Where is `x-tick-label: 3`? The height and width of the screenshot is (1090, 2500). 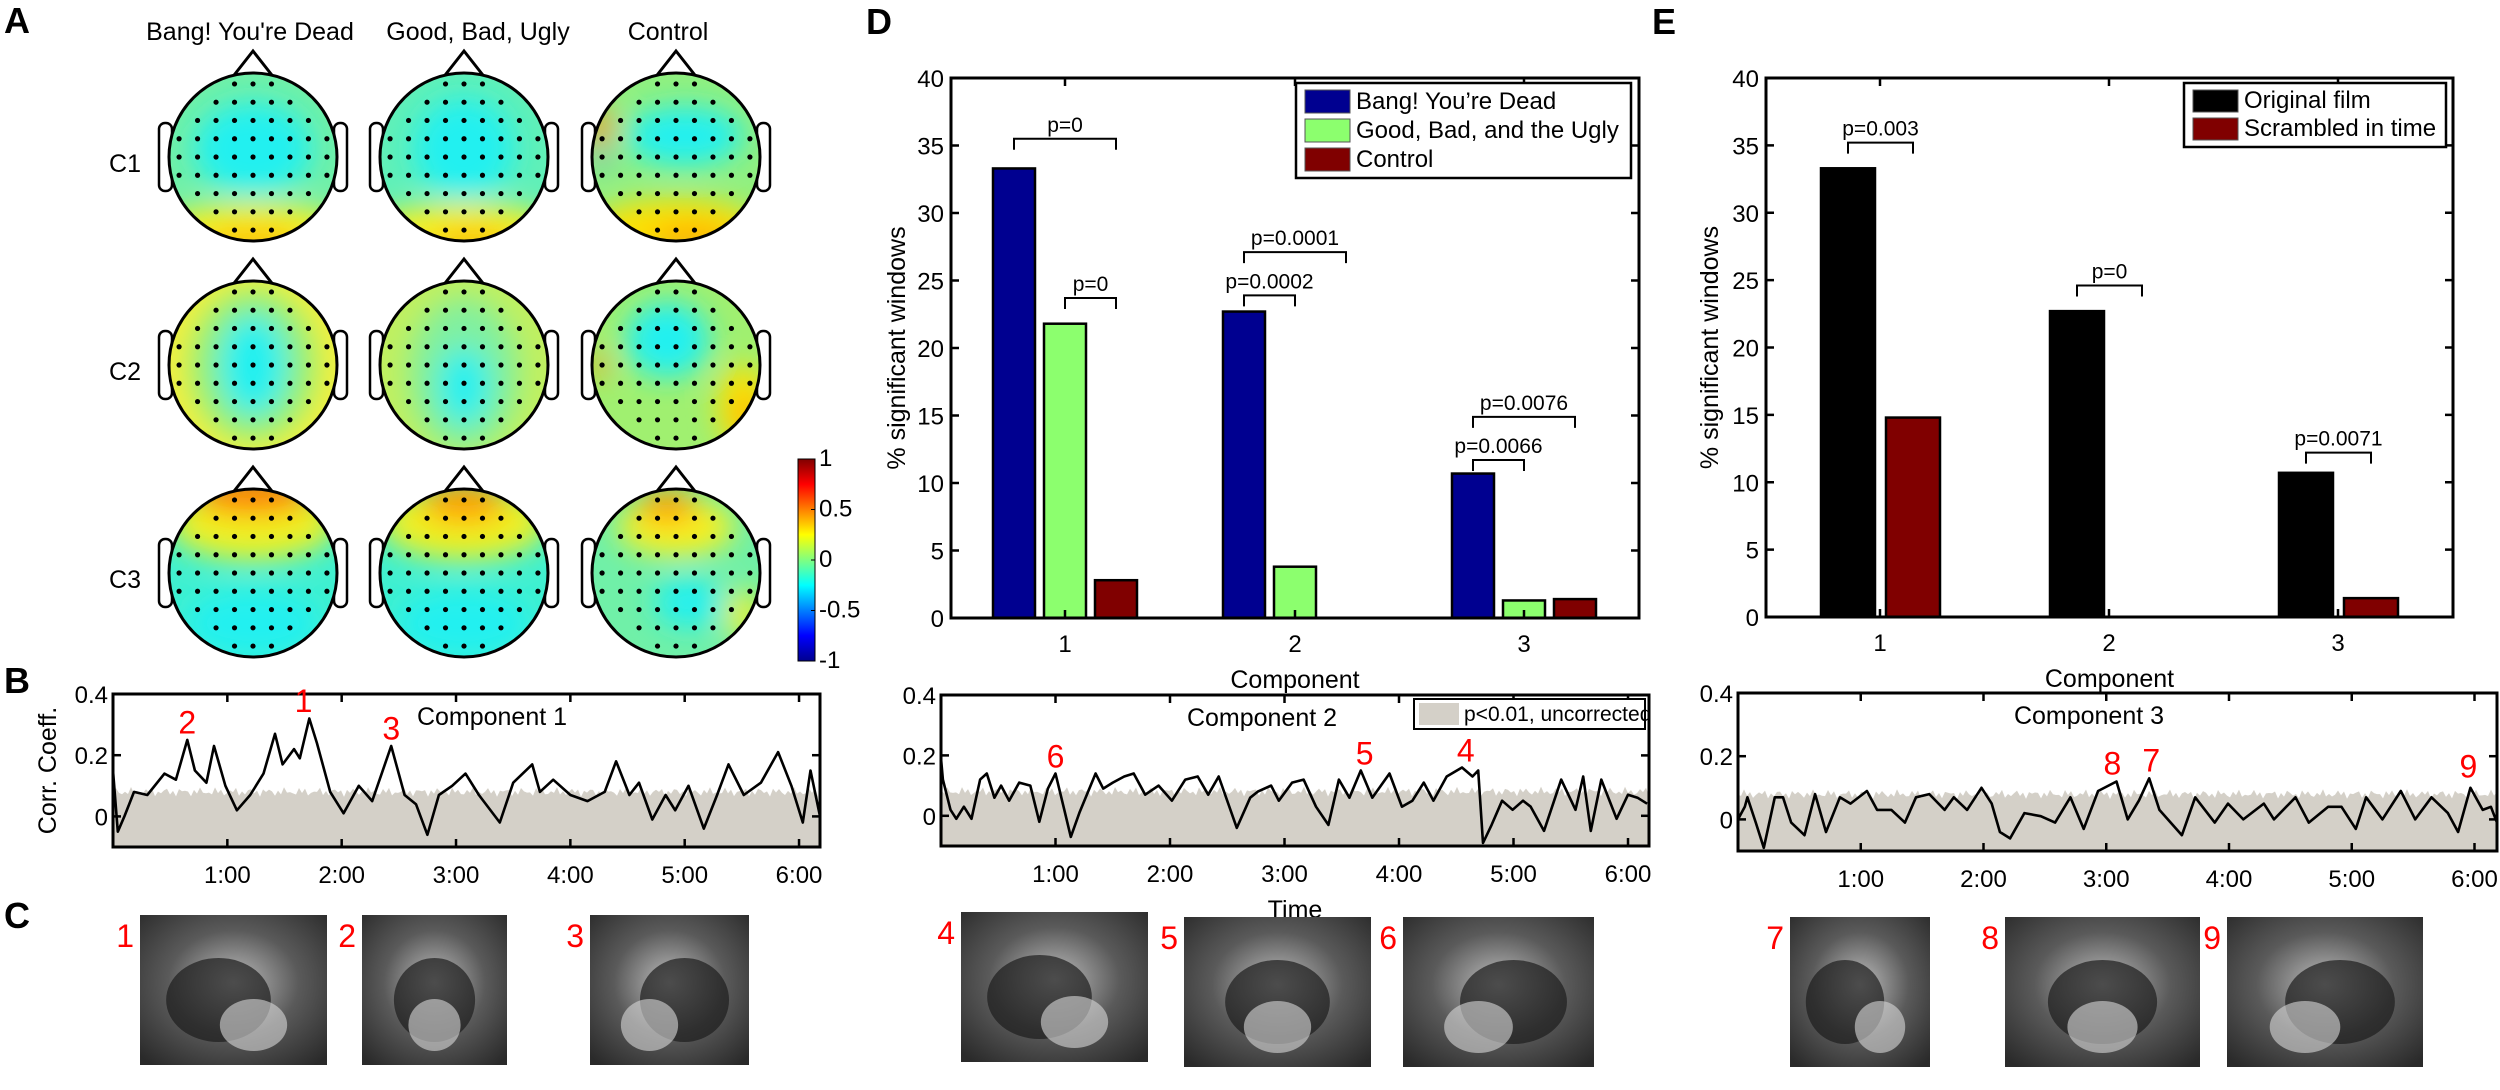 x-tick-label: 3 is located at coordinates (1523, 644).